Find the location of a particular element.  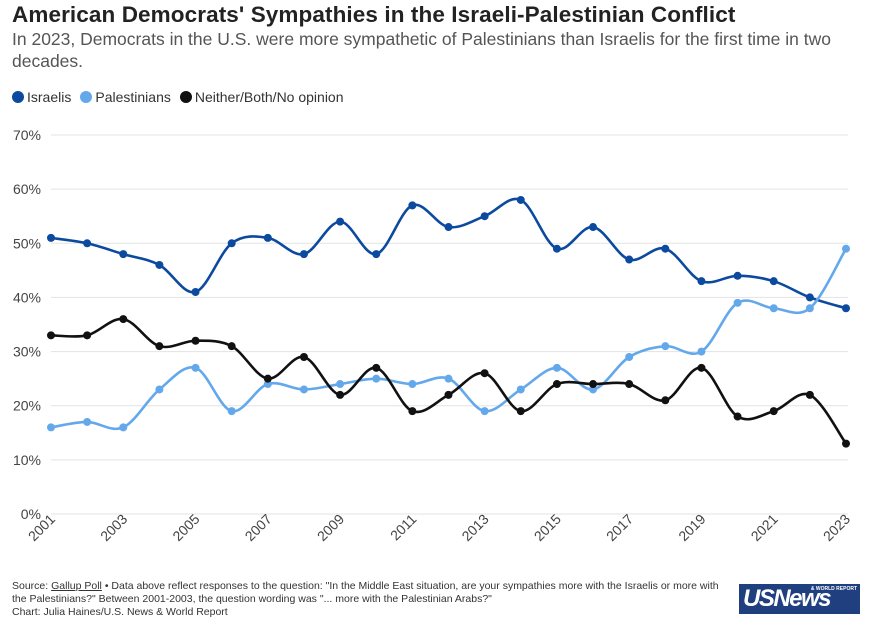

point-palestinians-2009 is located at coordinates (340, 384).